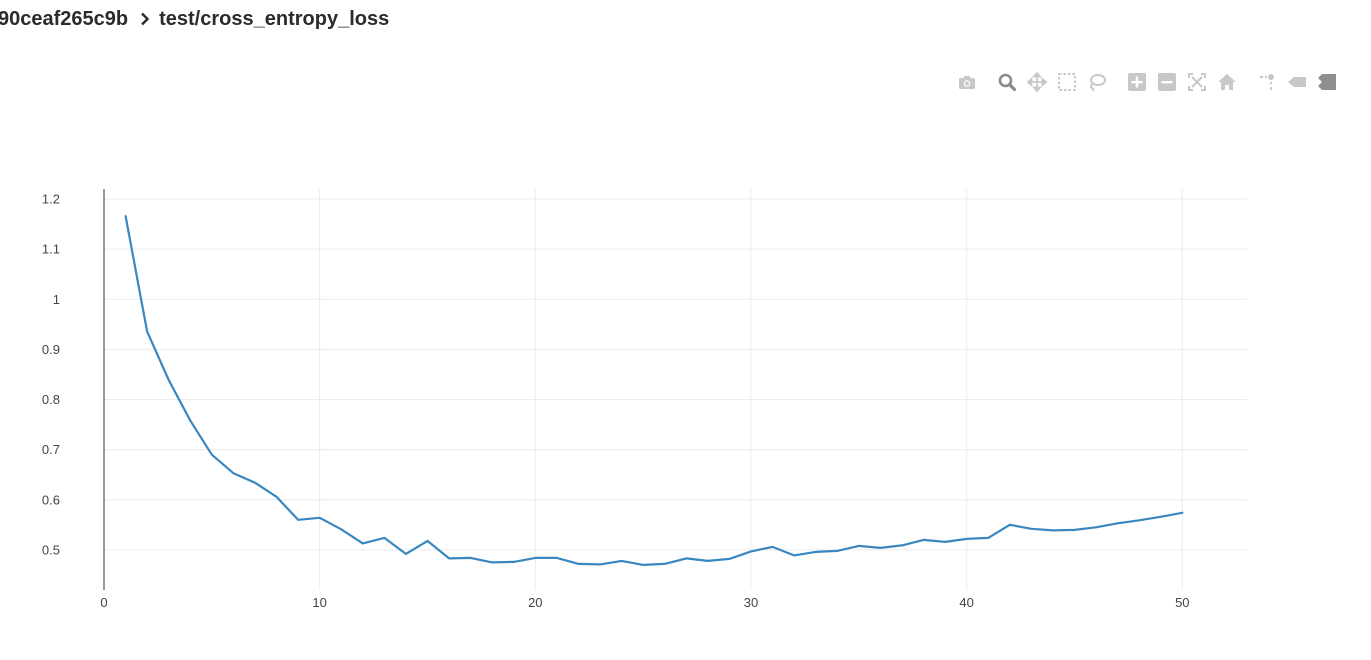  Describe the element at coordinates (1267, 82) in the screenshot. I see `spike-lines-icon` at that location.